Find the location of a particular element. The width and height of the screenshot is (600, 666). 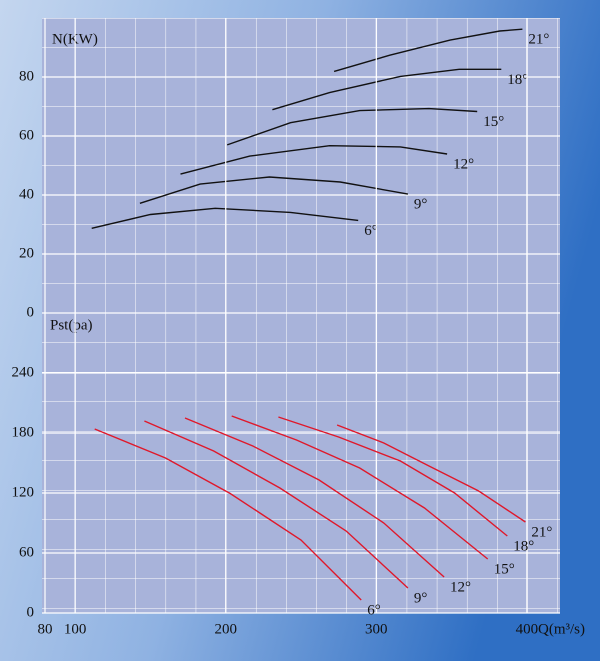

x-tick-label: 80 is located at coordinates (45, 629).